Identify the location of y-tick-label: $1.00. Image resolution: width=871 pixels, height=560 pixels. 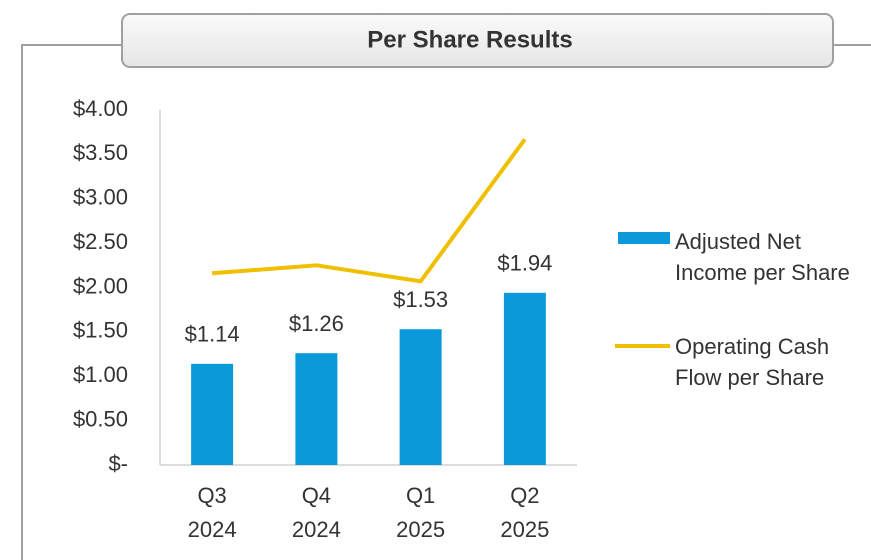
(100, 374).